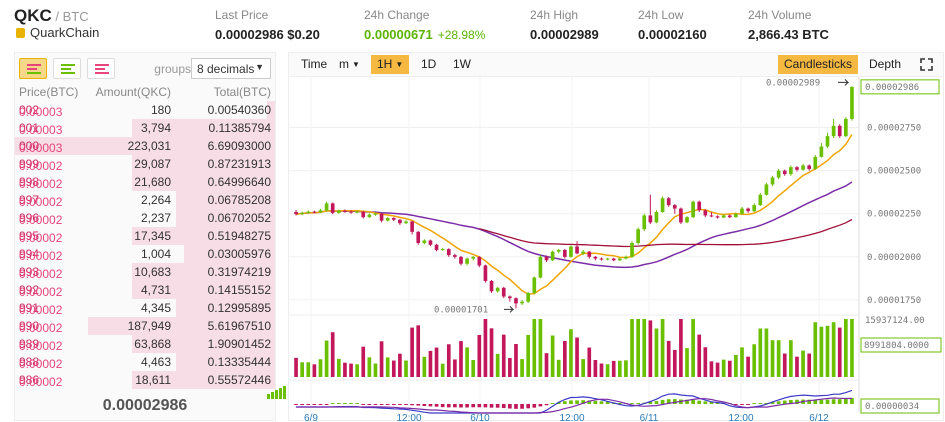  Describe the element at coordinates (239, 218) in the screenshot. I see `row-total: 0.06702052` at that location.